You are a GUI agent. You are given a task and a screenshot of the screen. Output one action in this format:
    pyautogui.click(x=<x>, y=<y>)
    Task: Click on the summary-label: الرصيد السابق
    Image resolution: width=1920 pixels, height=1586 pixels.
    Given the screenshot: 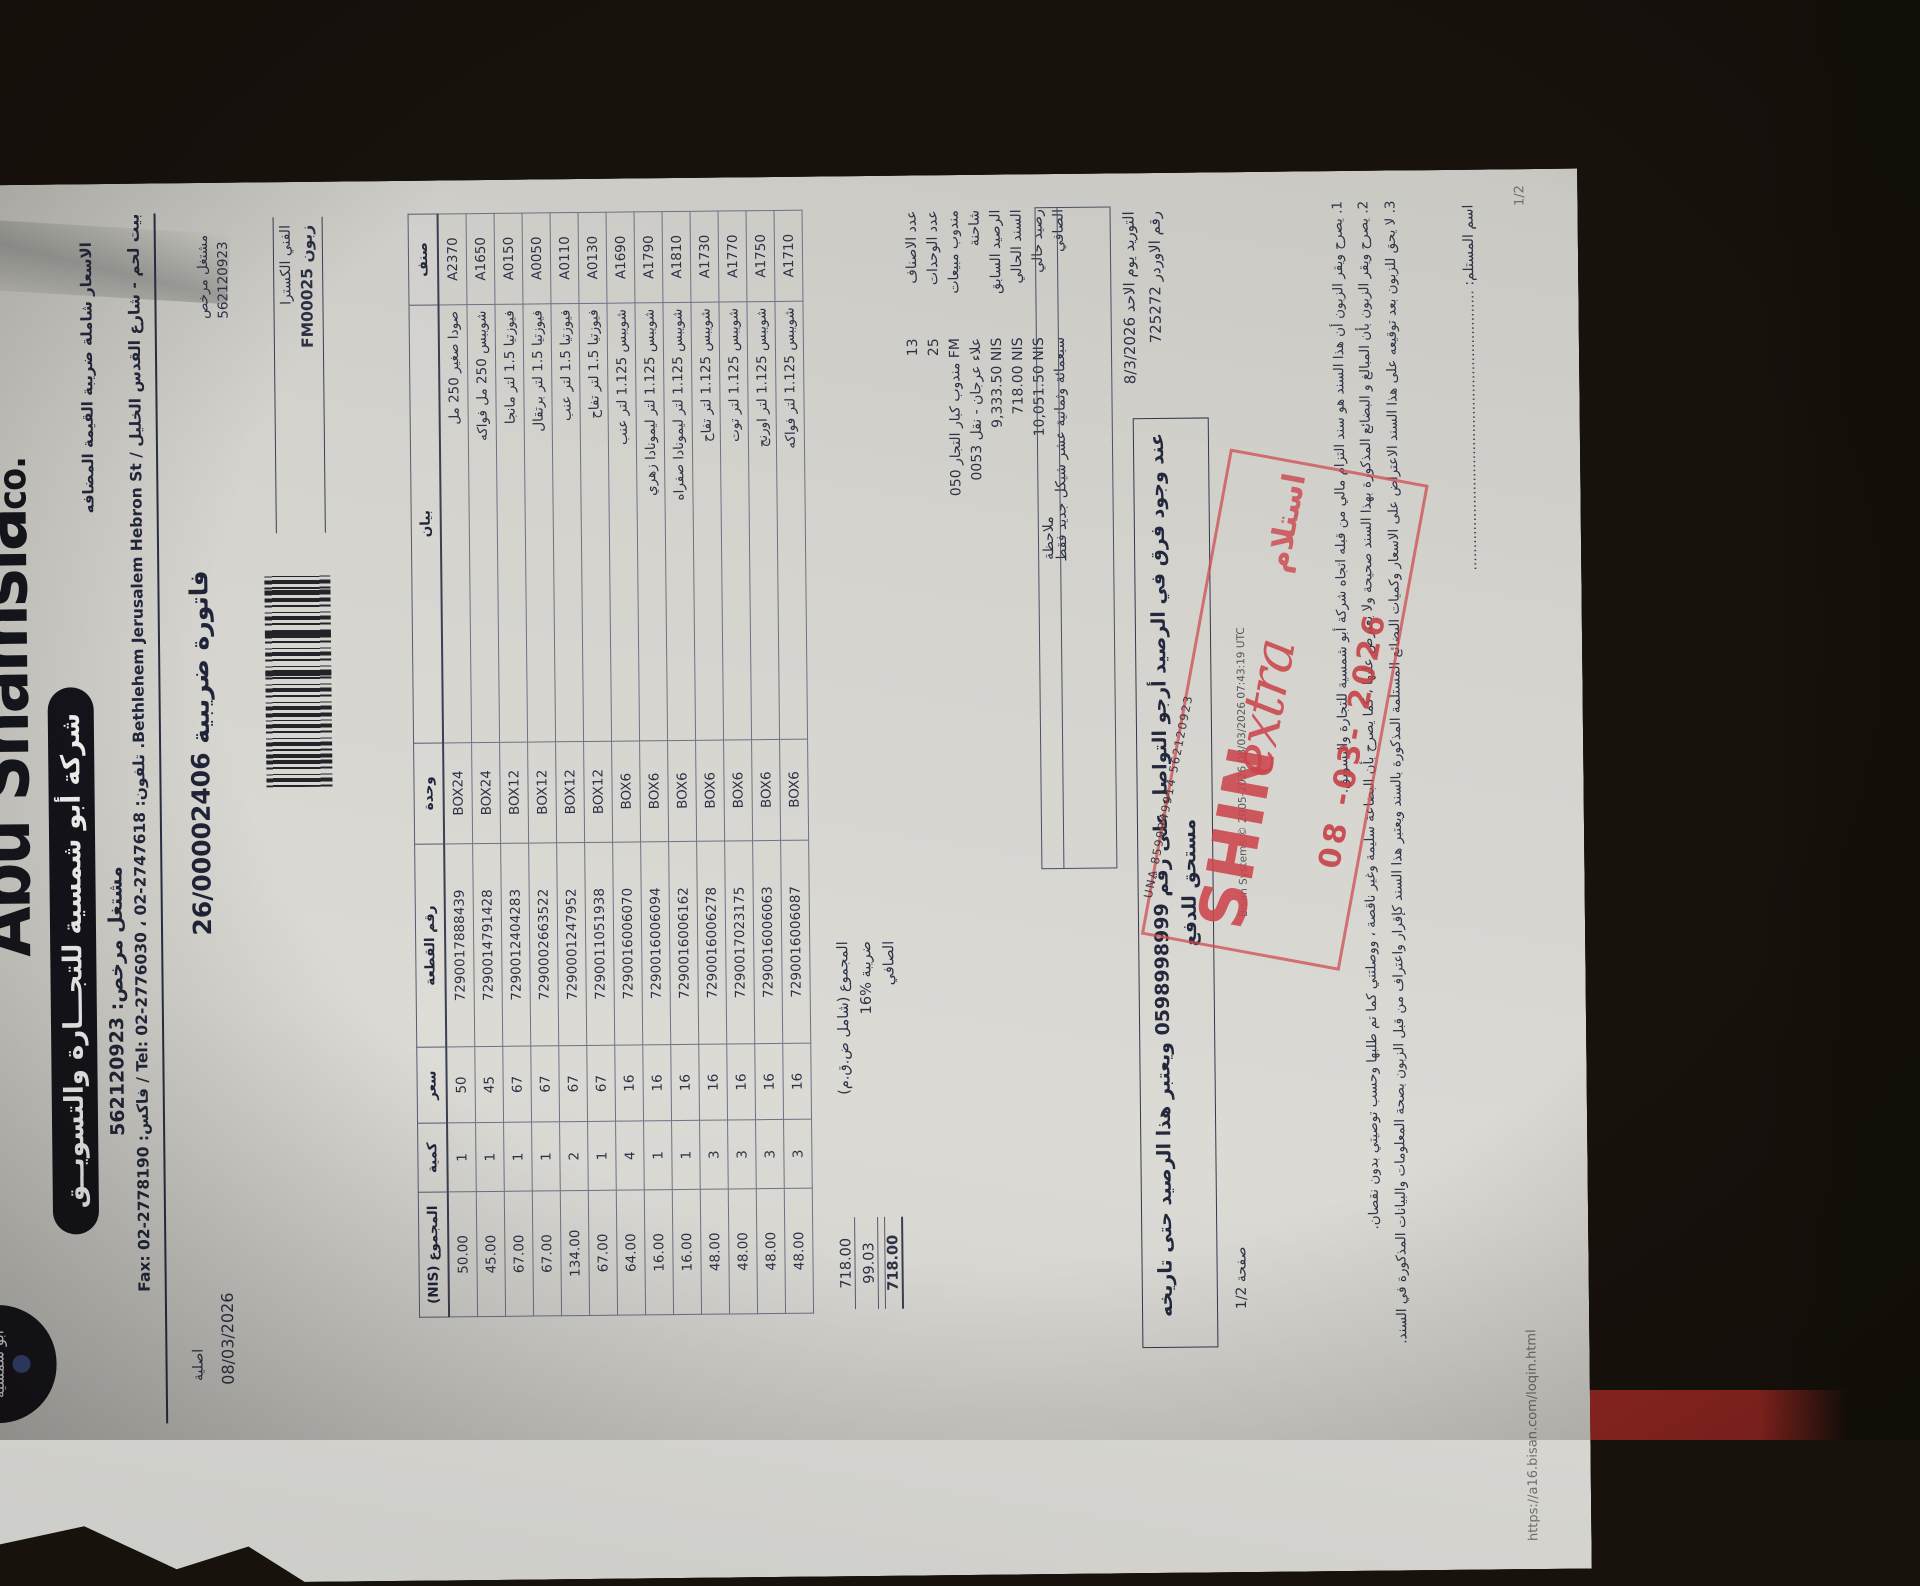 What is the action you would take?
    pyautogui.click(x=995, y=252)
    